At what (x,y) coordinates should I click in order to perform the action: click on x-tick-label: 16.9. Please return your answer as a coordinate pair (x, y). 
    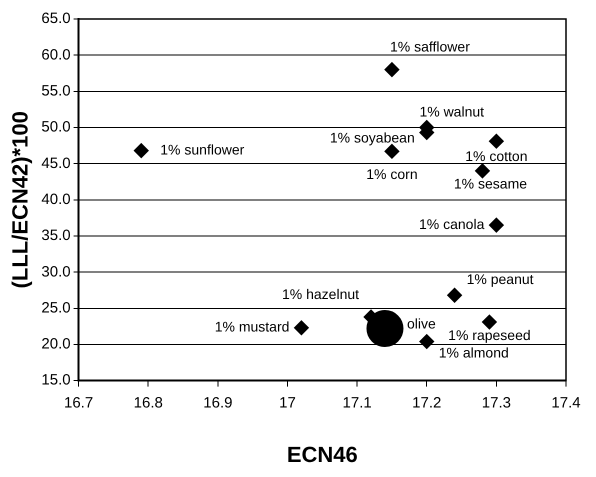
    Looking at the image, I should click on (217, 403).